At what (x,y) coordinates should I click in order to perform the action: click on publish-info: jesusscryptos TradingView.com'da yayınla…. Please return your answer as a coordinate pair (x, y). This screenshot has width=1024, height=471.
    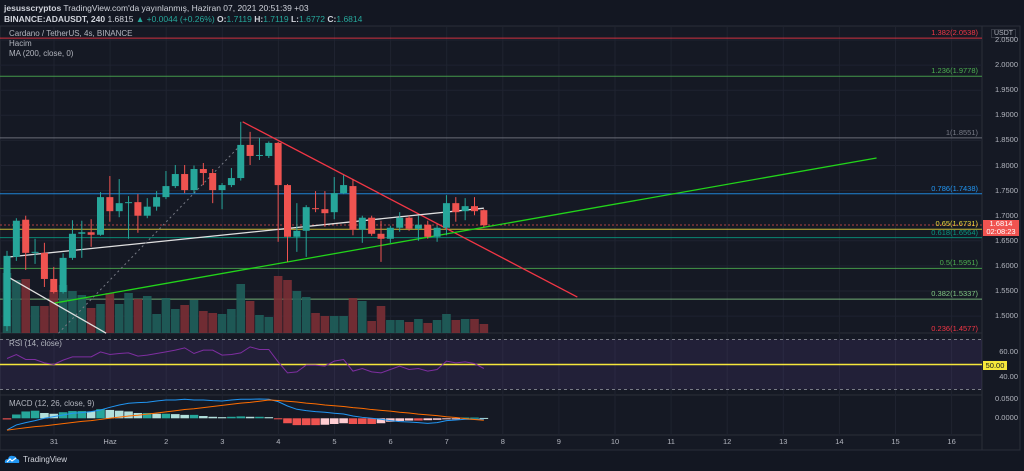
    Looking at the image, I should click on (156, 8).